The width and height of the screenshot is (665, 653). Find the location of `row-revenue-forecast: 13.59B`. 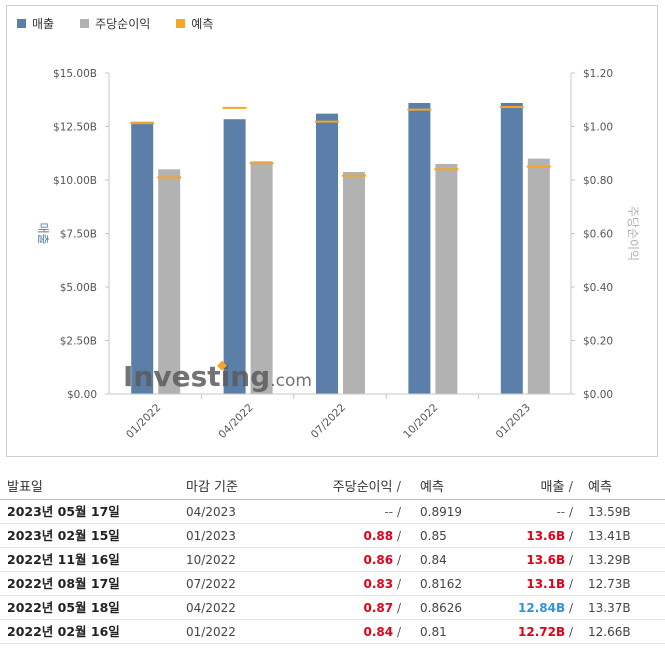

row-revenue-forecast: 13.59B is located at coordinates (609, 512).